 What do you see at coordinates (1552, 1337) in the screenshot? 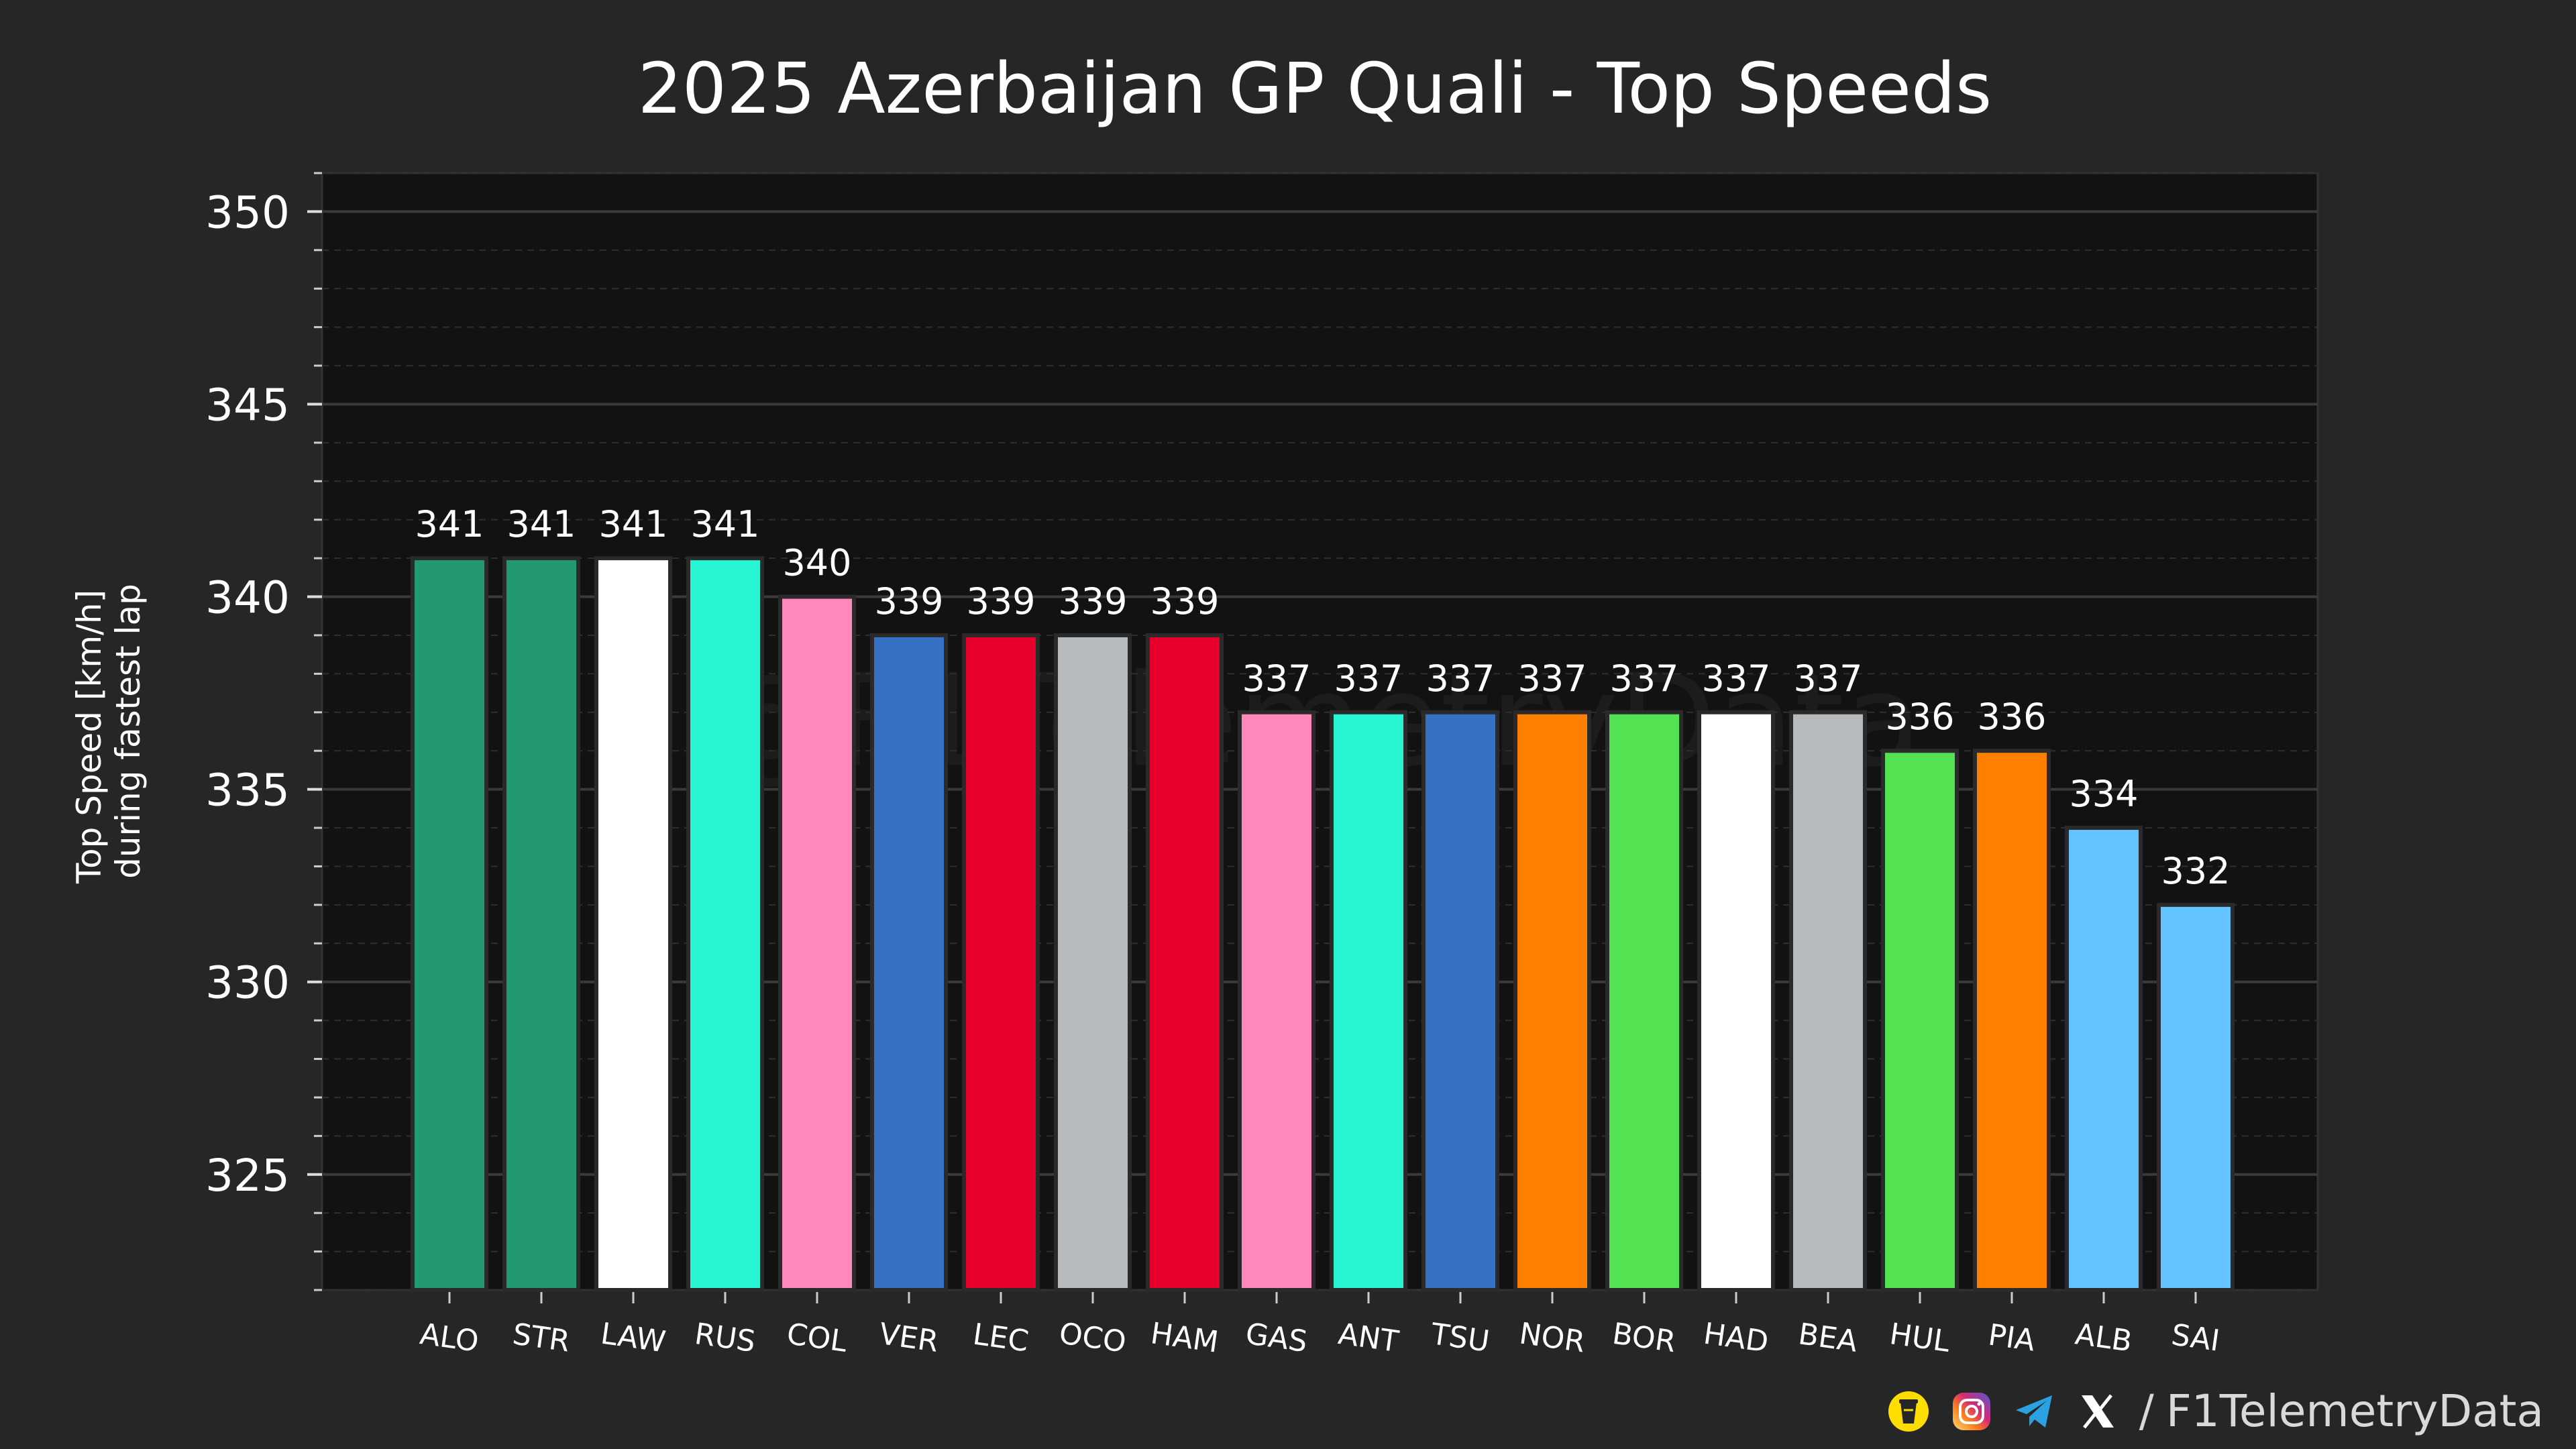
I see `x-tick-label-nor: NOR` at bounding box center [1552, 1337].